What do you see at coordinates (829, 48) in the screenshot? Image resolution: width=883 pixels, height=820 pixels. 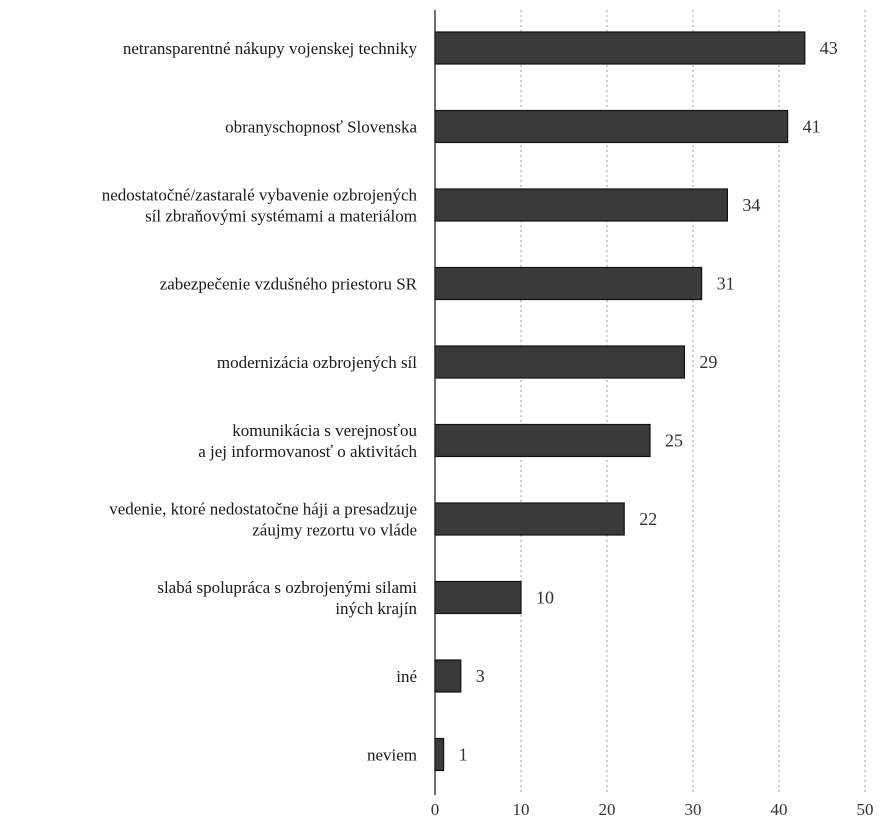 I see `data-label: 43` at bounding box center [829, 48].